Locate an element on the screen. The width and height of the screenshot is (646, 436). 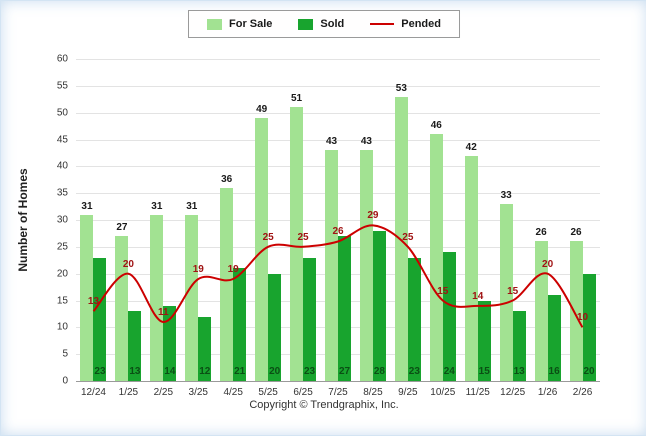
legend-item-pended: Pended is located at coordinates (405, 24).